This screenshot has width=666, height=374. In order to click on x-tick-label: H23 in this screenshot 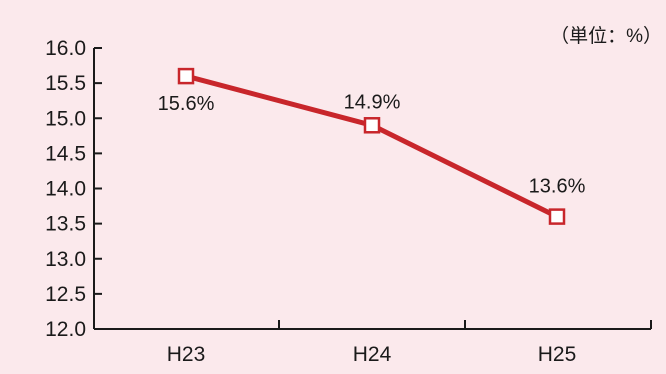, I will do `click(186, 354)`.